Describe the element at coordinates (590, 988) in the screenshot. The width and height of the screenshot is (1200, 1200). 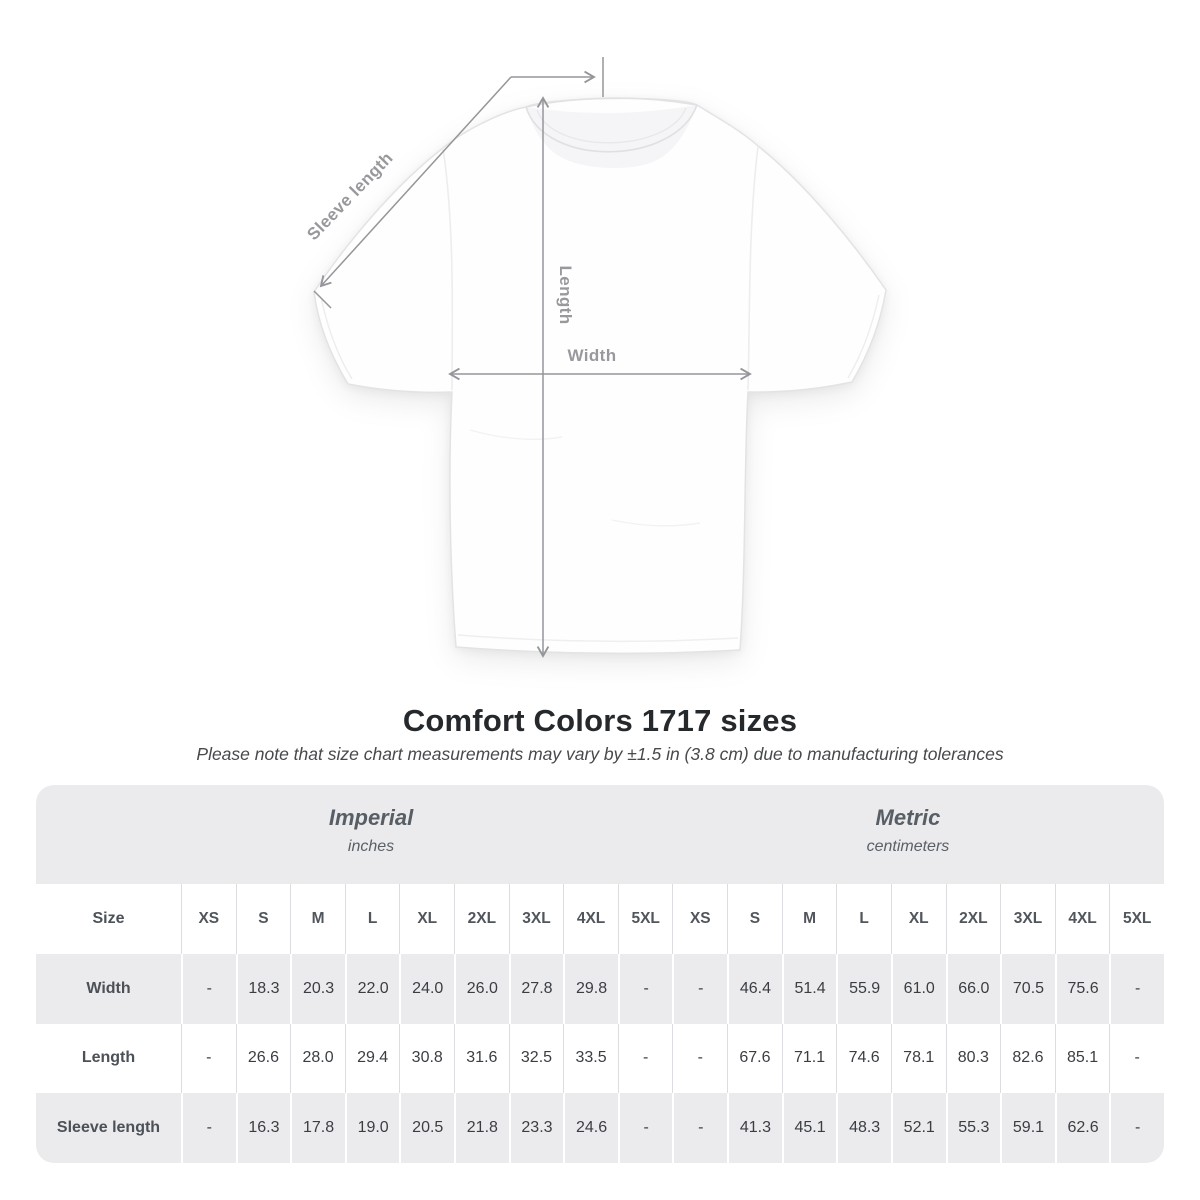
I see `imperial-value-cell: 29.8` at that location.